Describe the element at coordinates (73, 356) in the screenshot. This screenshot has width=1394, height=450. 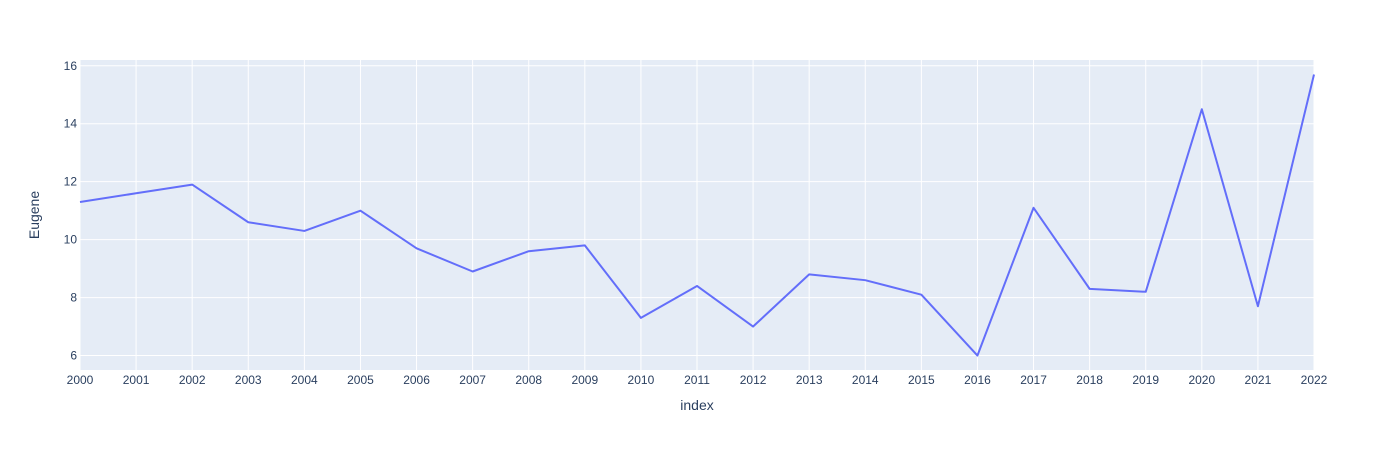
I see `y-tick-label: 6` at that location.